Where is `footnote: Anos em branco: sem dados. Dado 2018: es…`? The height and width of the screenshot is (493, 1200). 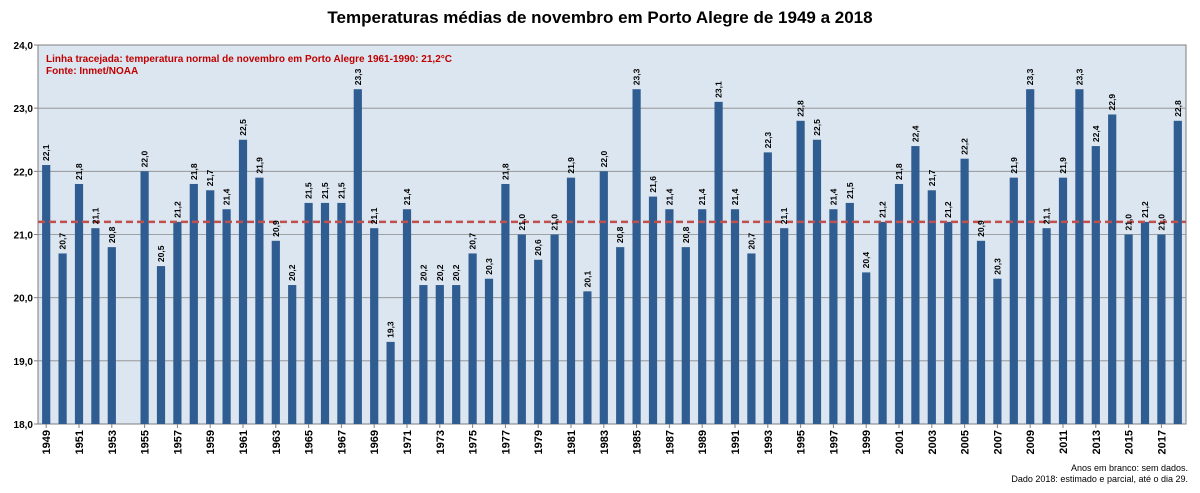 footnote: Anos em branco: sem dados. Dado 2018: es… is located at coordinates (1099, 474).